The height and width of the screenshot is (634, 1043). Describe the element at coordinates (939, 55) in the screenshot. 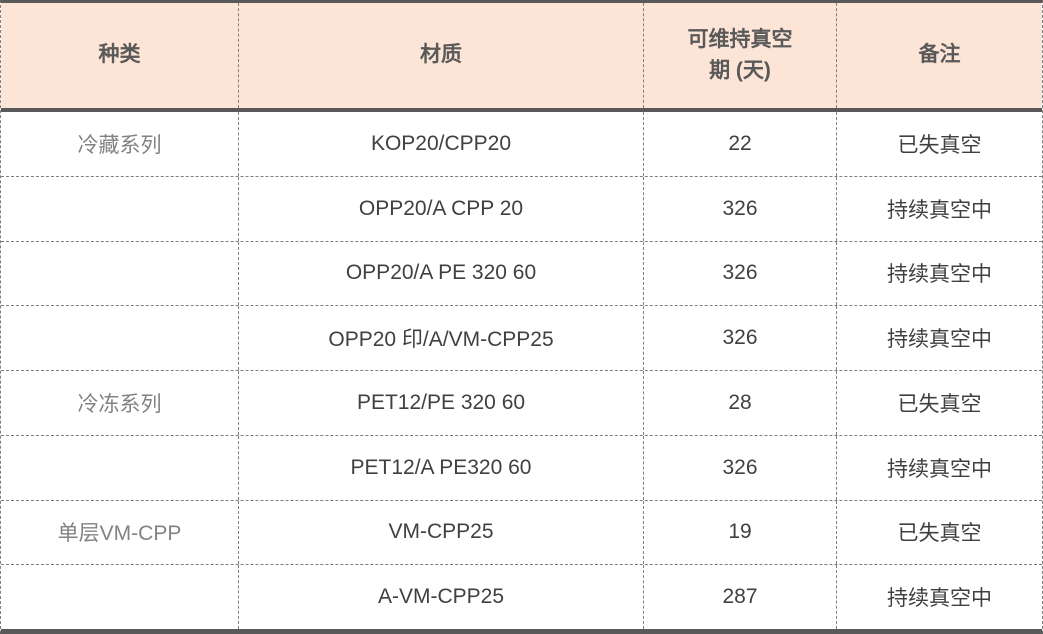

I see `column-header-remark: 备注` at that location.